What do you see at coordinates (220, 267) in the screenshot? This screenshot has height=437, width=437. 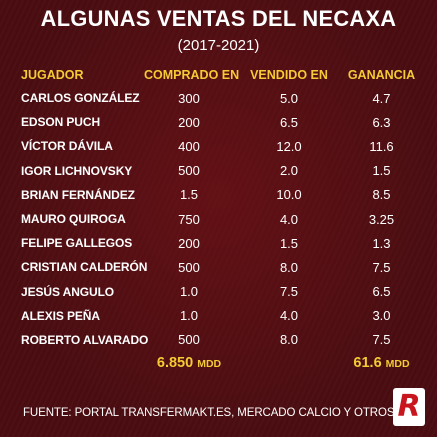 I see `table-row: CRISTIAN CALDERÓN 500 8.0 7.5` at bounding box center [220, 267].